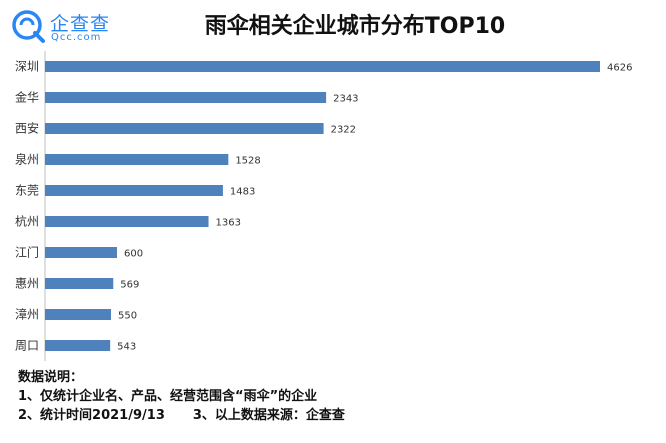  I want to click on notes-heading: 数据说明：, so click(51, 377).